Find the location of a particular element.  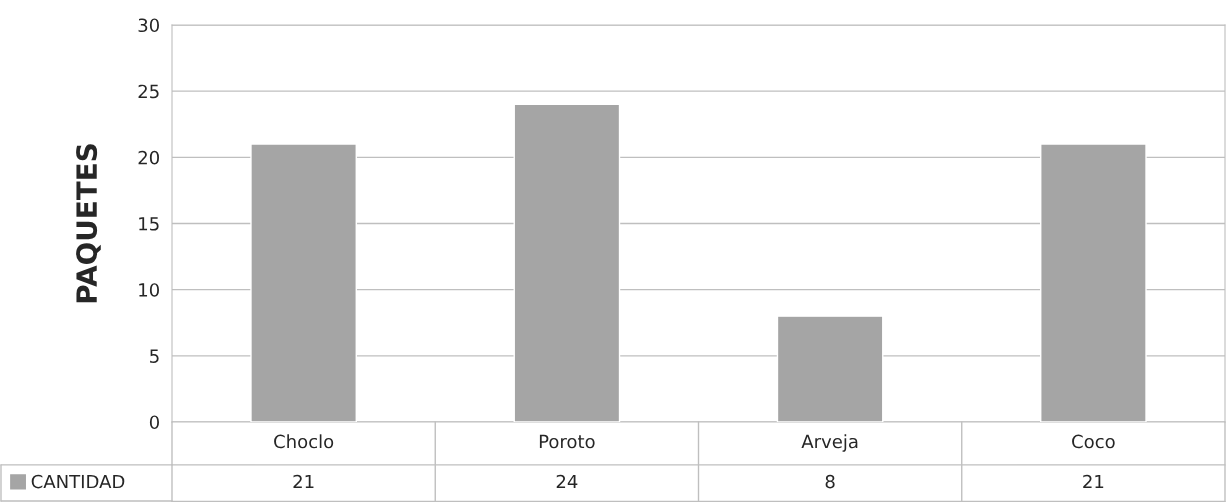

data-label: 24 is located at coordinates (567, 481).